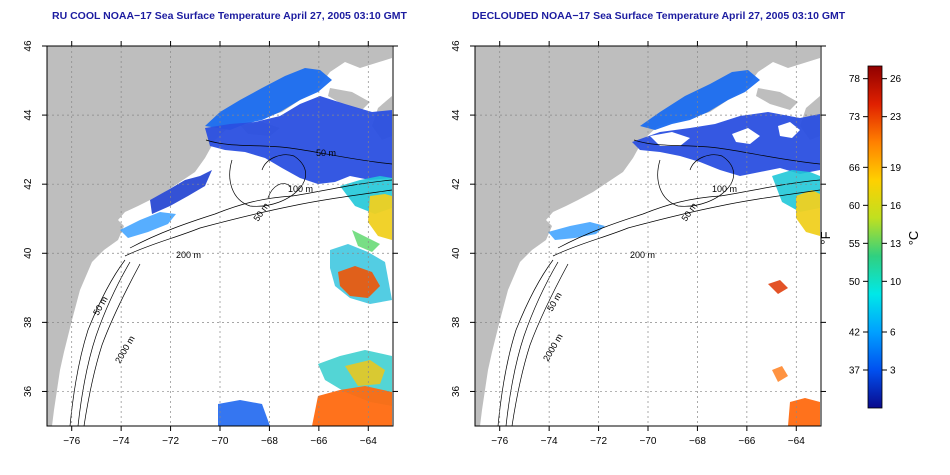 The image size is (950, 475). What do you see at coordinates (896, 168) in the screenshot?
I see `celsius-tick-label: 19` at bounding box center [896, 168].